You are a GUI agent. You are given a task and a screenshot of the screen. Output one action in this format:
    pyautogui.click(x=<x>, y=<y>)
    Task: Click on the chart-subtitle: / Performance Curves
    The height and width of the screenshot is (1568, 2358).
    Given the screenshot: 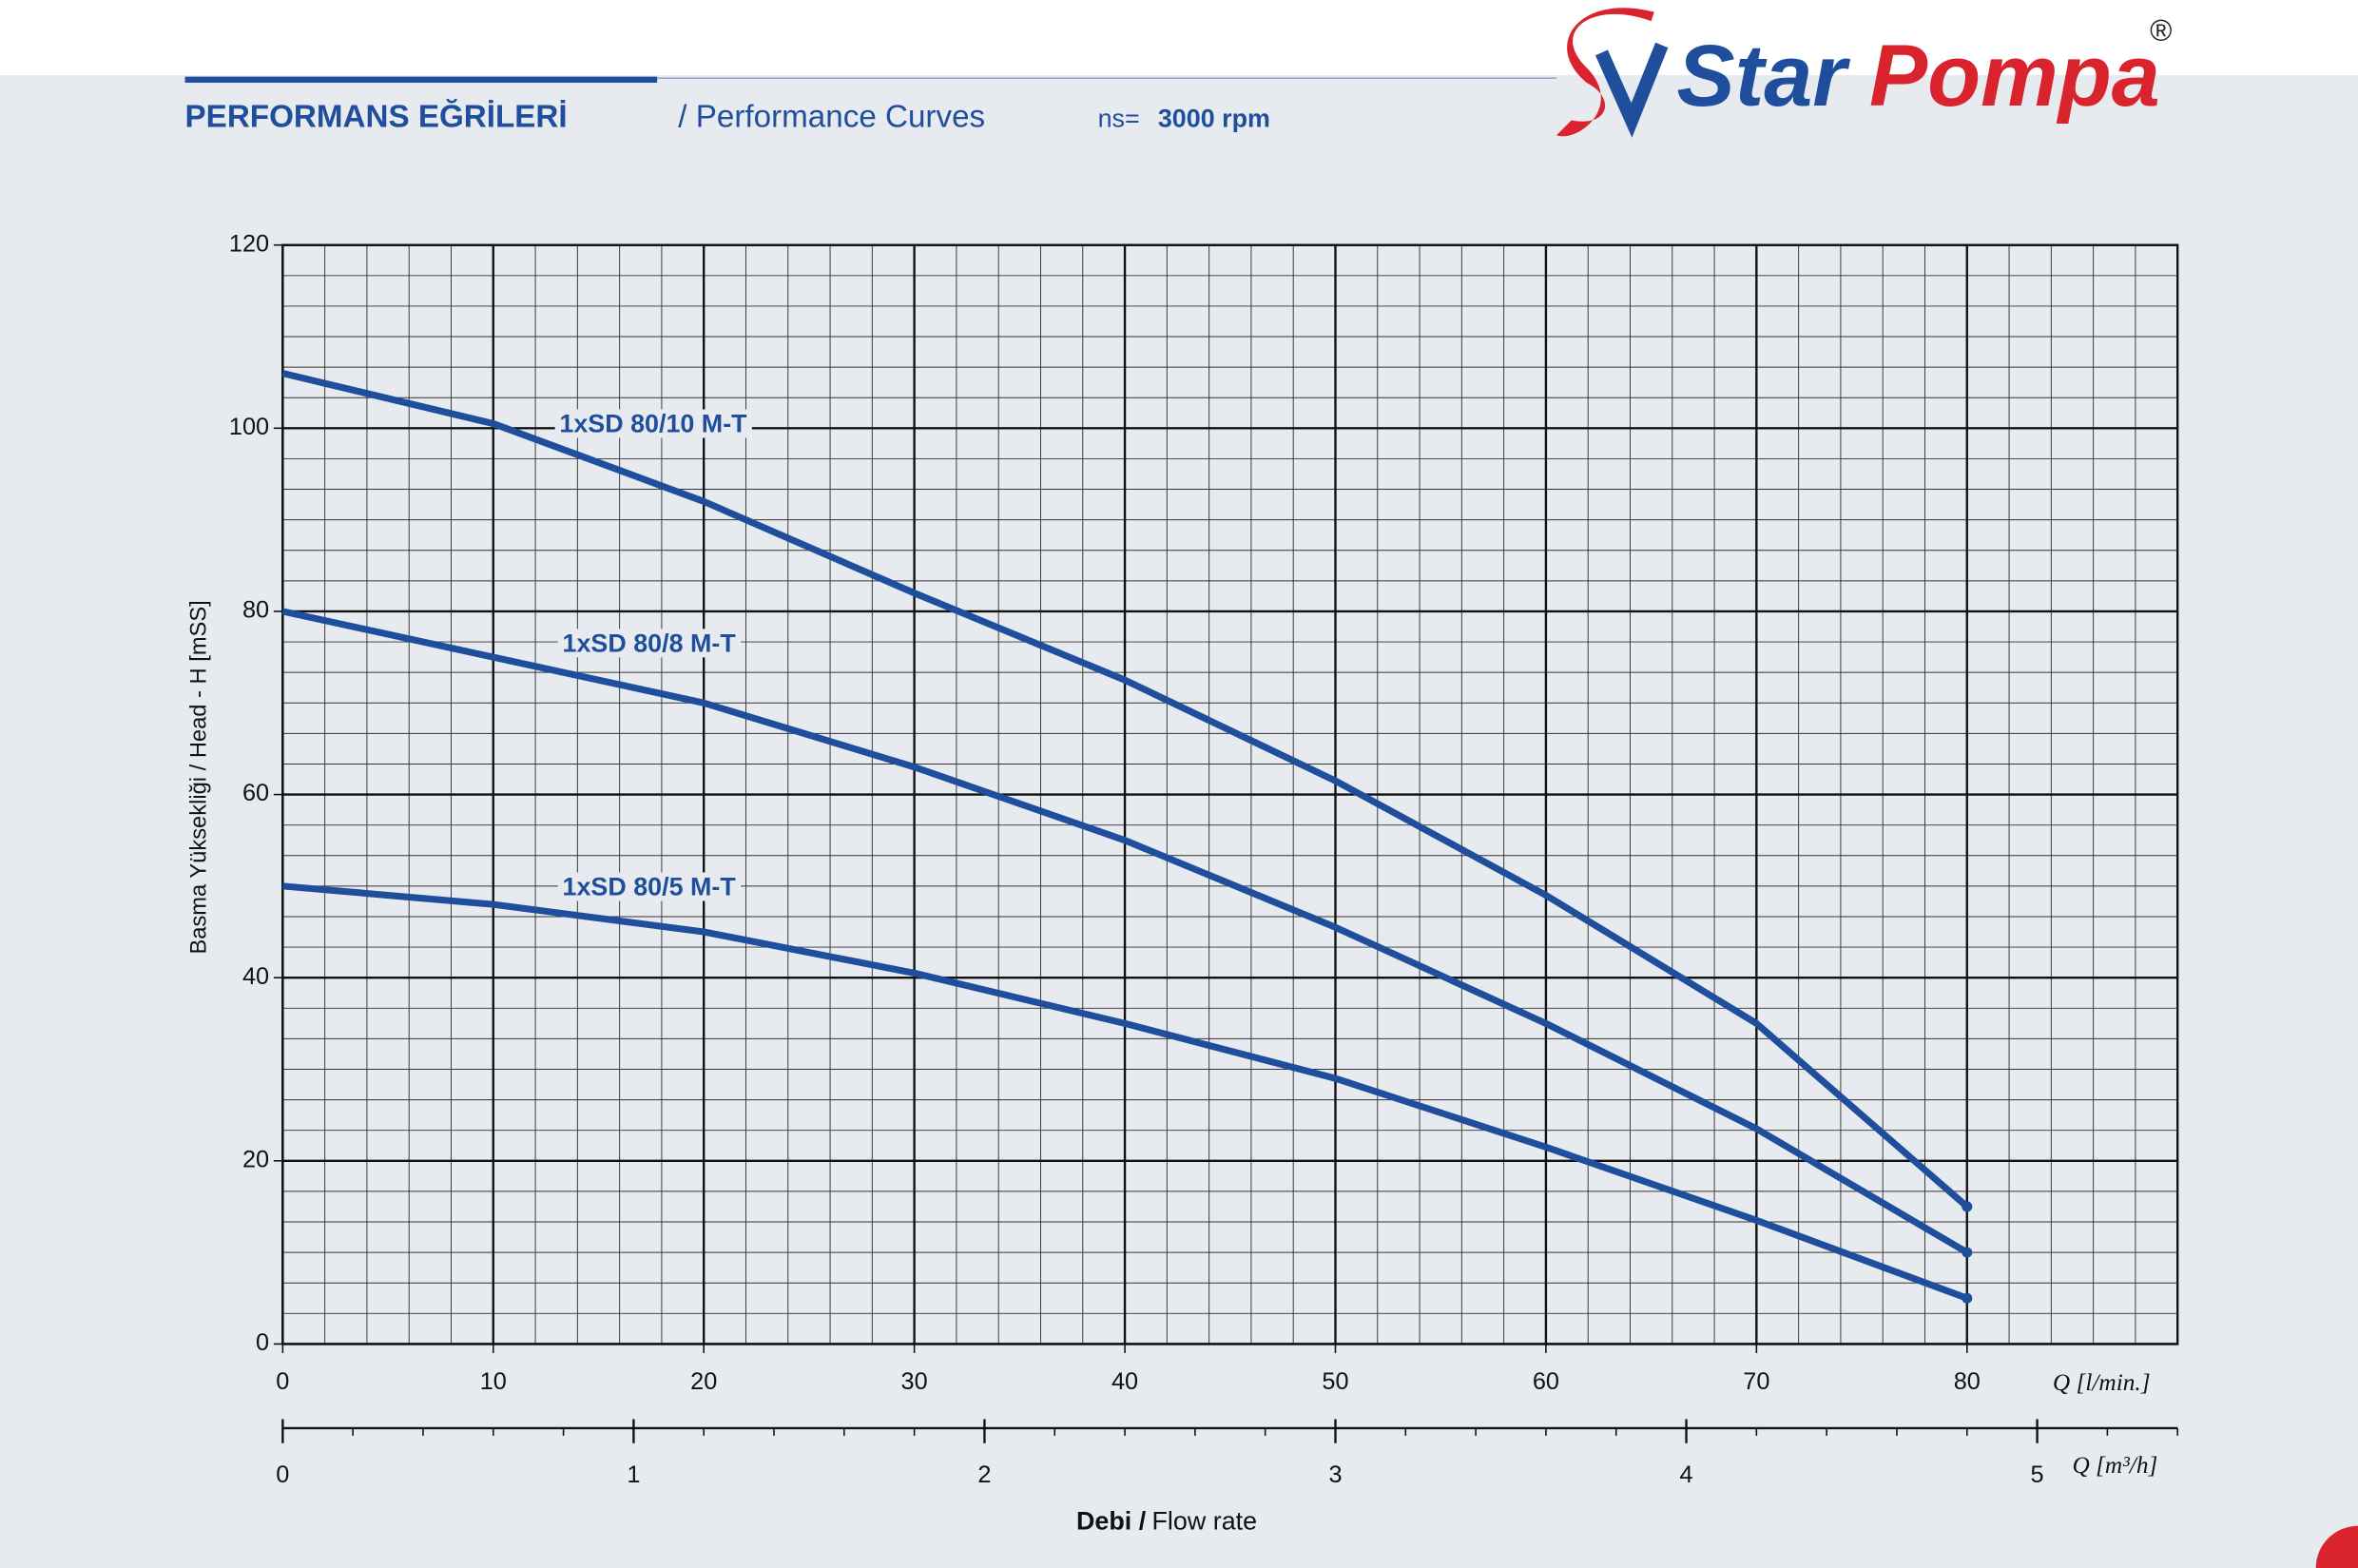 What is the action you would take?
    pyautogui.click(x=832, y=117)
    